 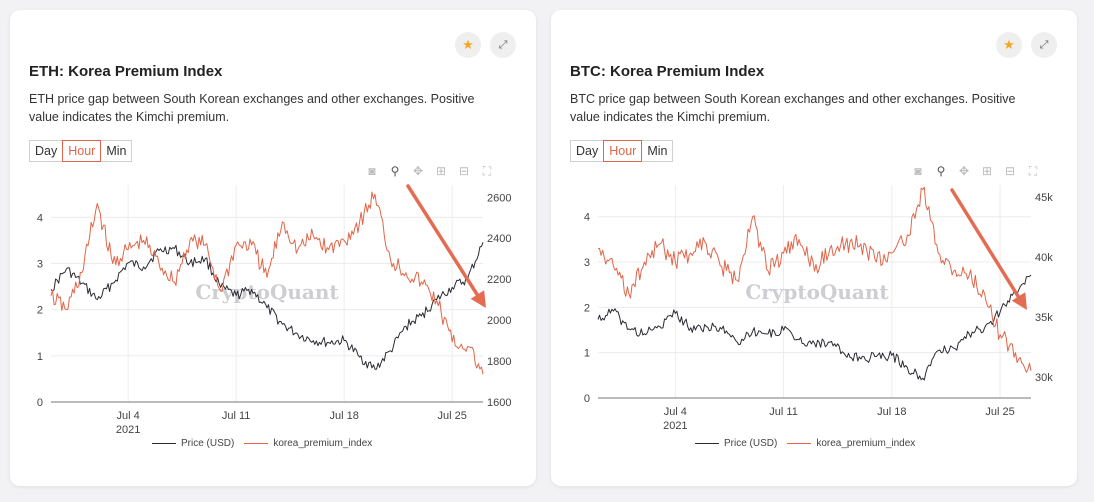 I want to click on range-min-button: Min, so click(x=116, y=151).